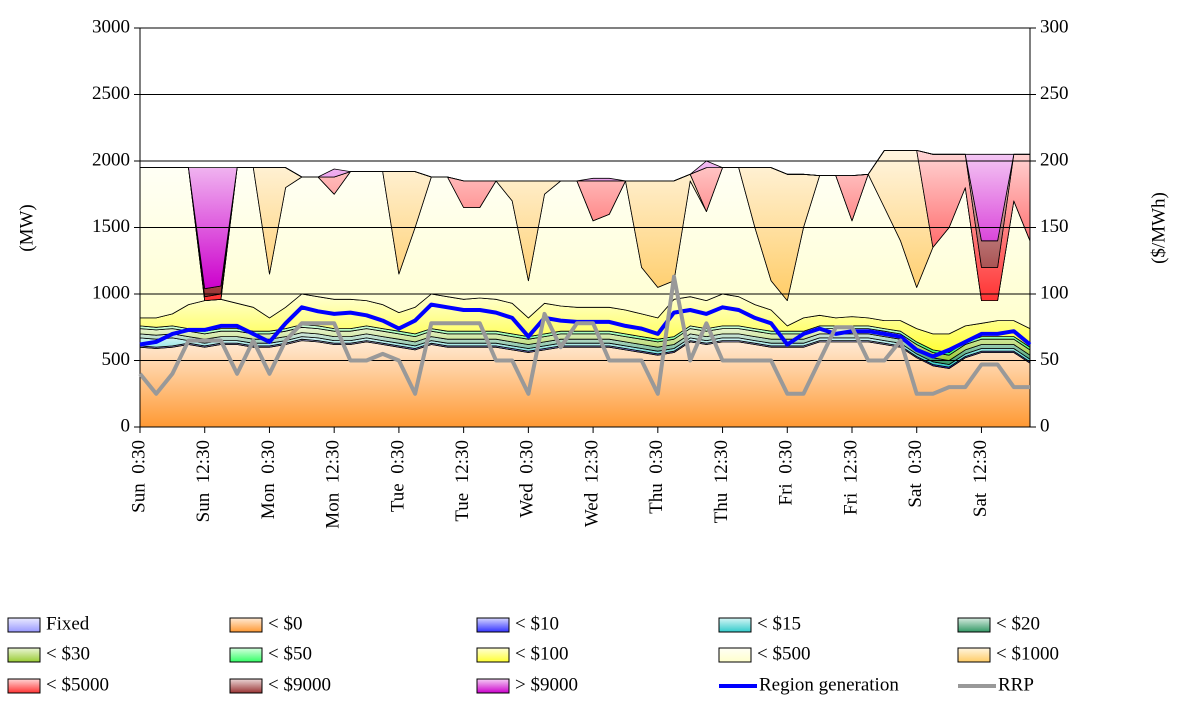 This screenshot has width=1178, height=707. What do you see at coordinates (1054, 159) in the screenshot?
I see `y2-tick-label: 200` at bounding box center [1054, 159].